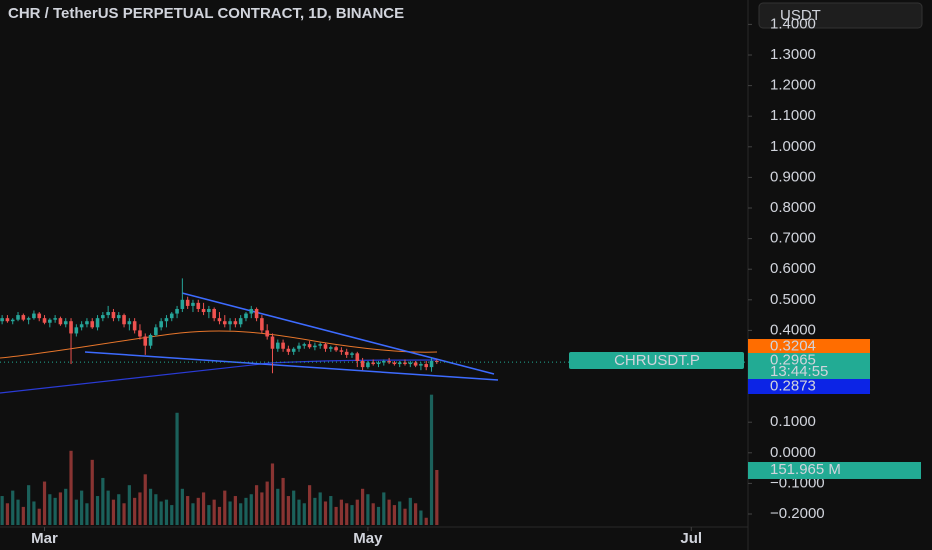 The height and width of the screenshot is (550, 932). I want to click on symbol-tag, so click(656, 360).